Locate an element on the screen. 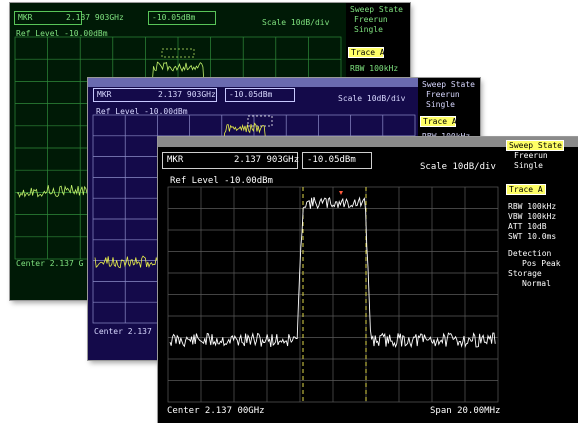 This screenshot has width=578, height=423. vbw-value: VBW 100kHz is located at coordinates (532, 216).